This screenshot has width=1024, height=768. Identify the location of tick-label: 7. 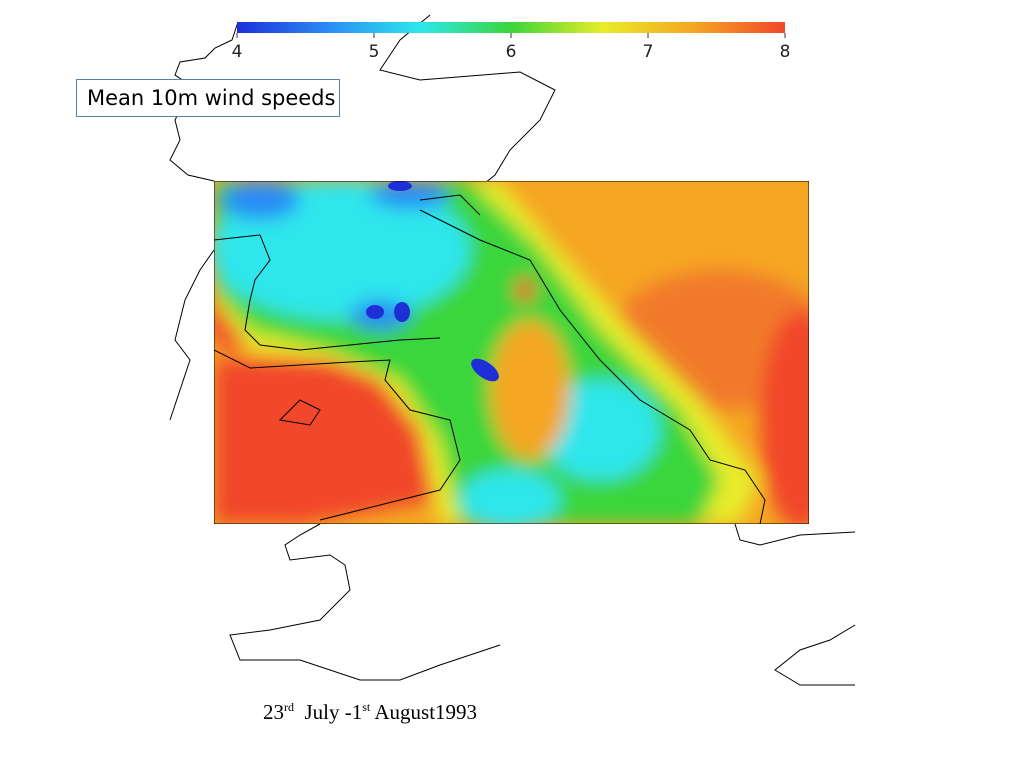
(648, 52).